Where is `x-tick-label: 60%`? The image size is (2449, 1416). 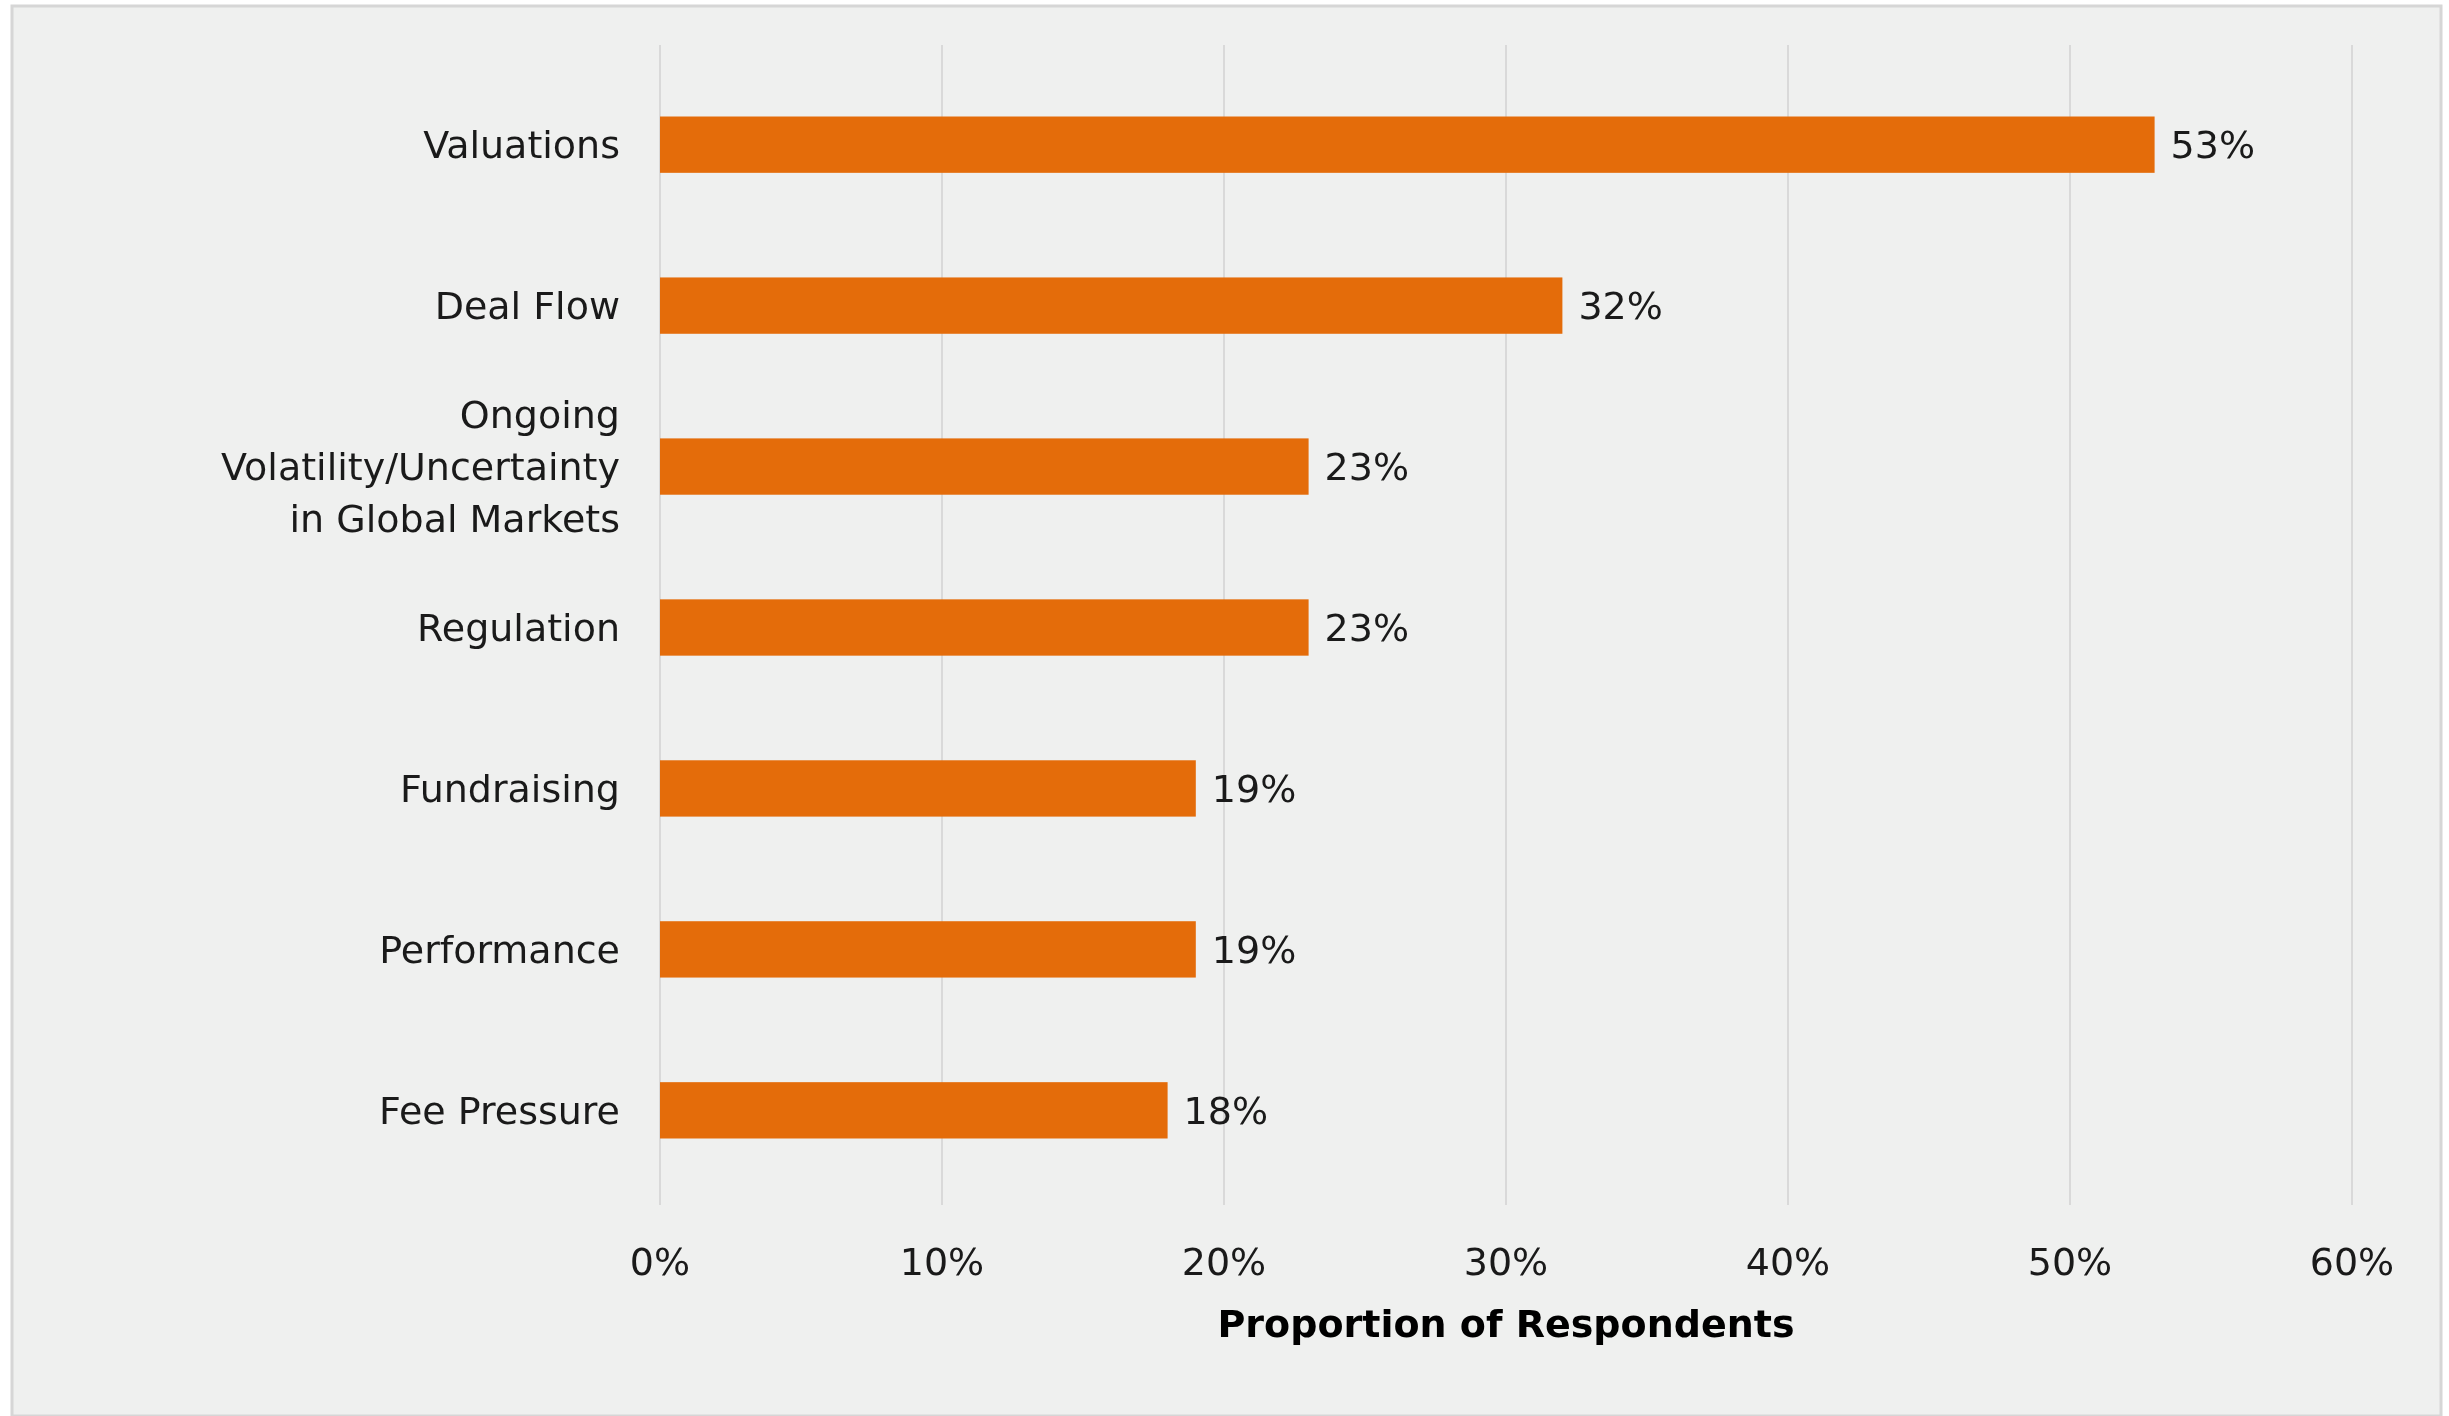 x-tick-label: 60% is located at coordinates (2352, 1262).